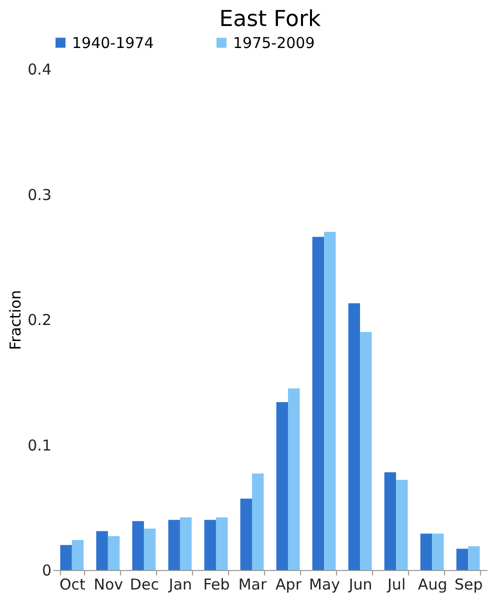 This screenshot has height=600, width=499. Describe the element at coordinates (15, 320) in the screenshot. I see `y-axis-title: Fraction` at that location.